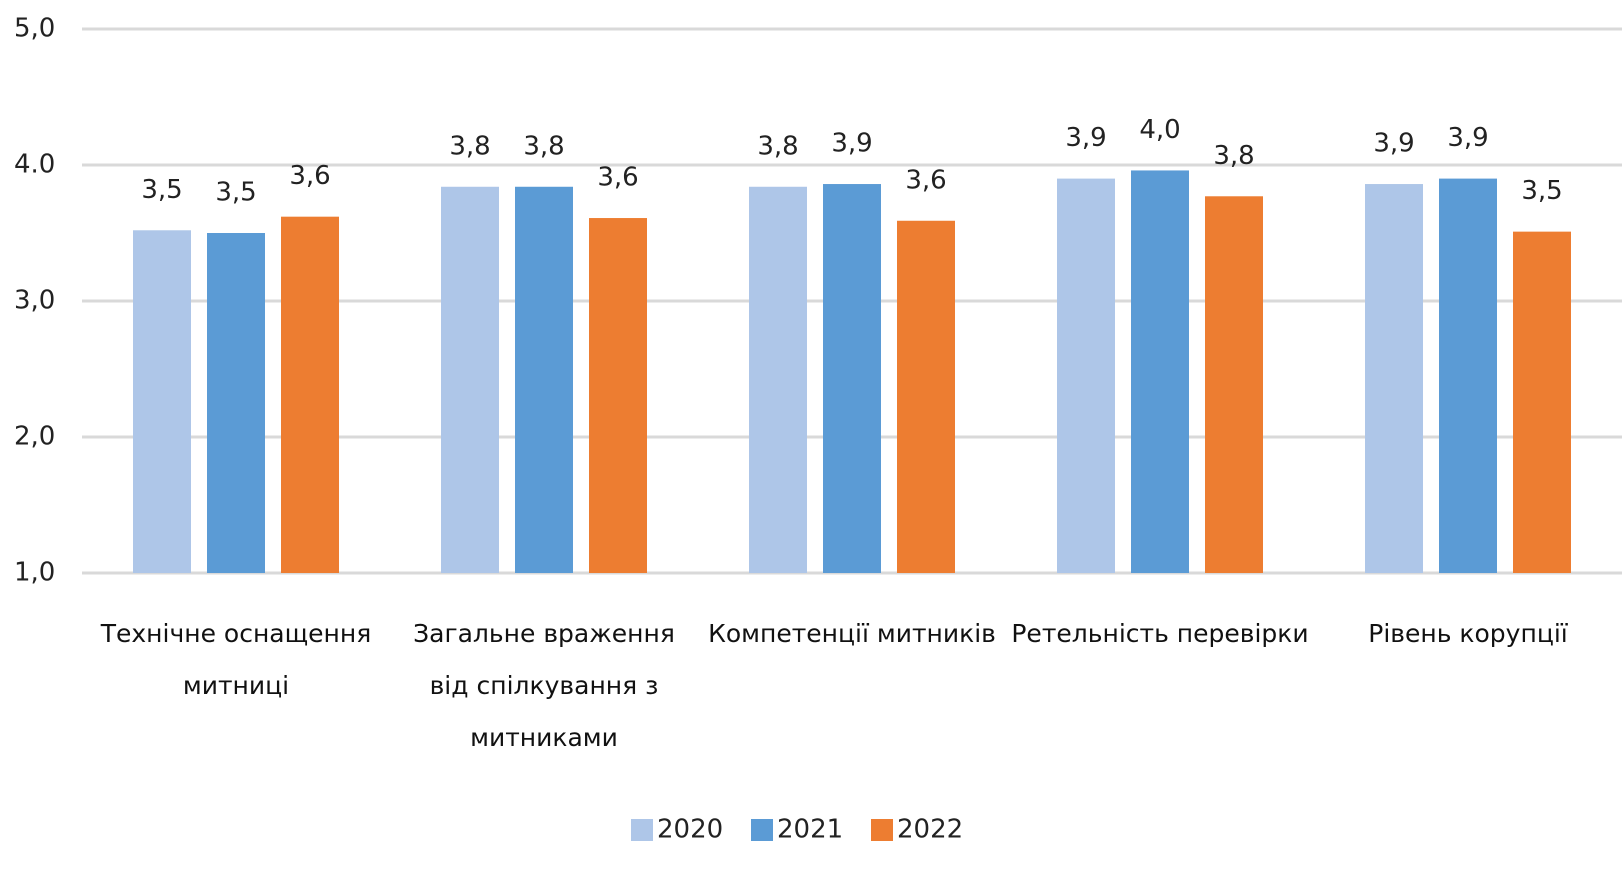 This screenshot has width=1622, height=876. I want to click on legend-label: 2020, so click(690, 830).